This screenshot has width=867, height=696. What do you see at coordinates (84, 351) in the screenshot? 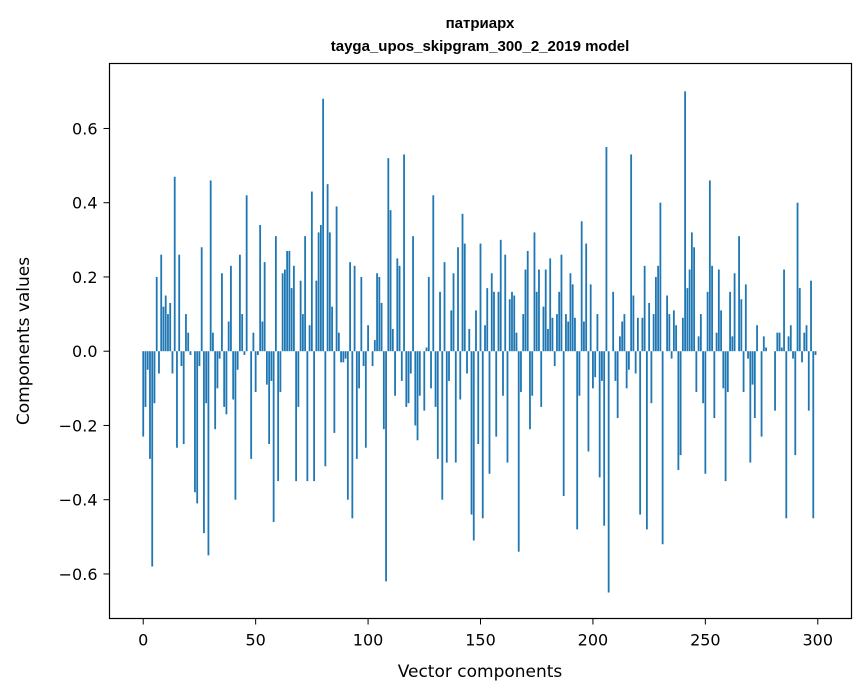
I see `y-tick-label: 0.0` at bounding box center [84, 351].